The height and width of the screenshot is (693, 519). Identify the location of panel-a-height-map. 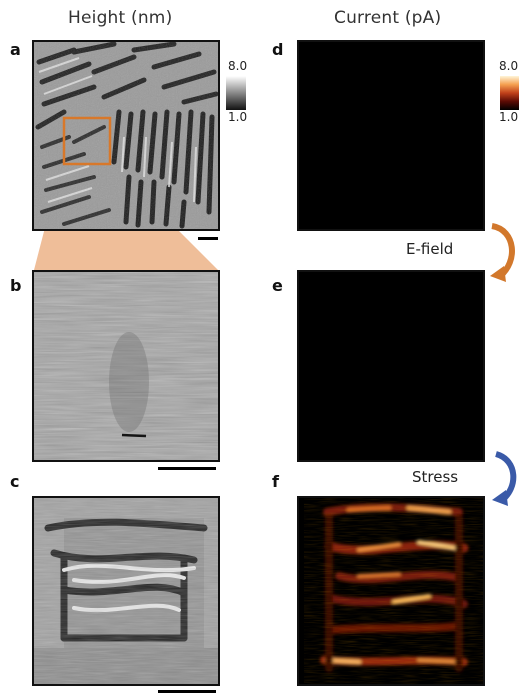
(126, 135).